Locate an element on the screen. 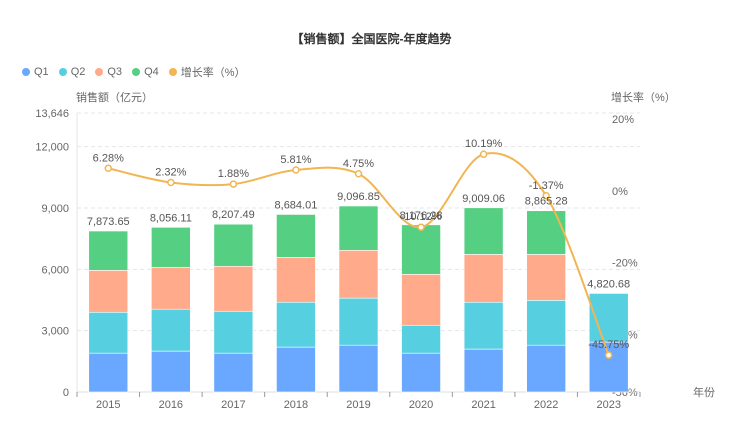  total-label: 8,176.28 is located at coordinates (421, 216).